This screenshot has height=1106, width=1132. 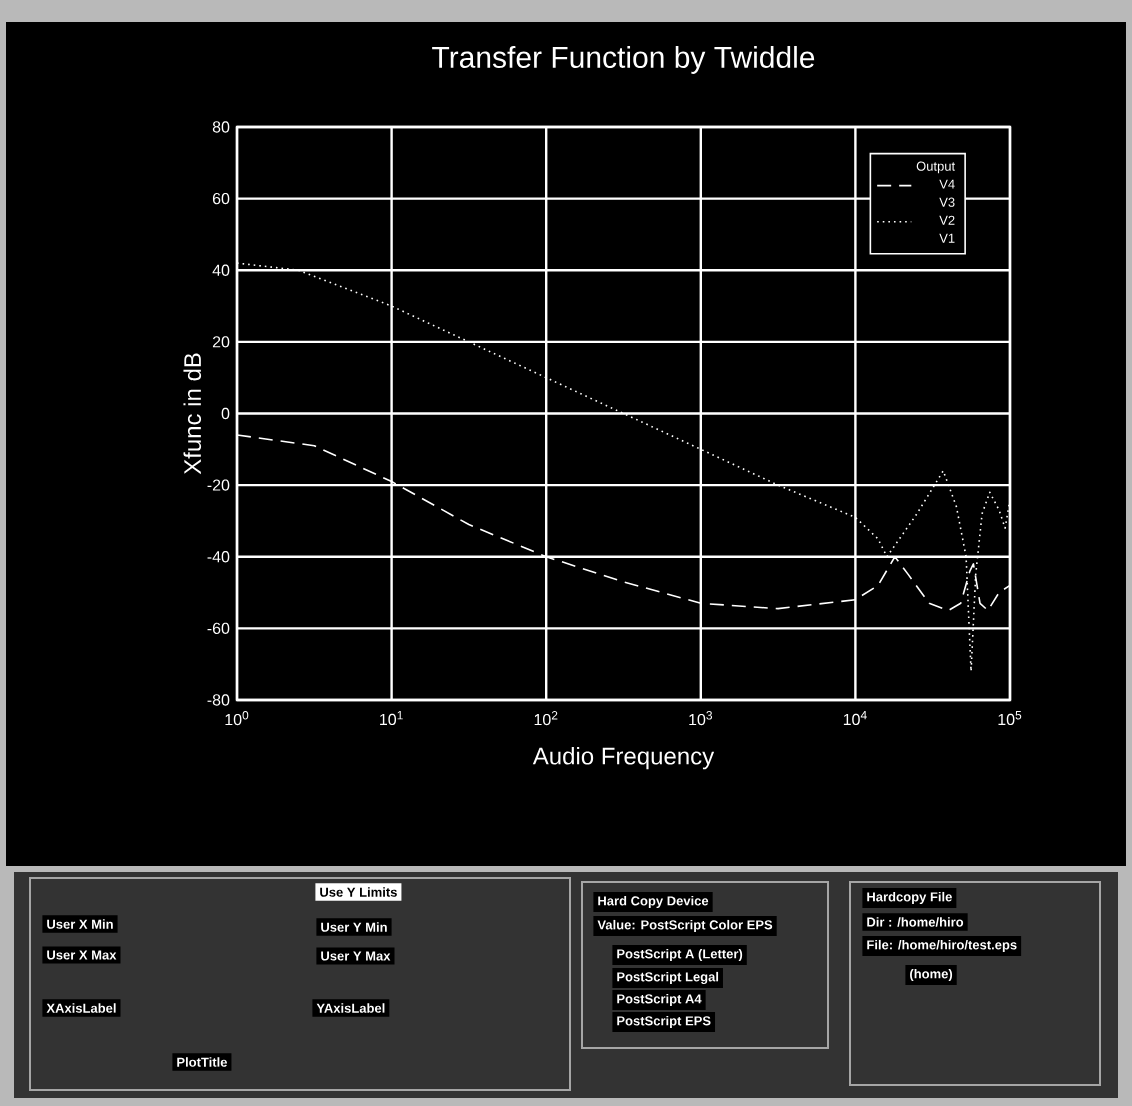 I want to click on x-tick-label: 10$^{4}$, so click(x=855, y=718).